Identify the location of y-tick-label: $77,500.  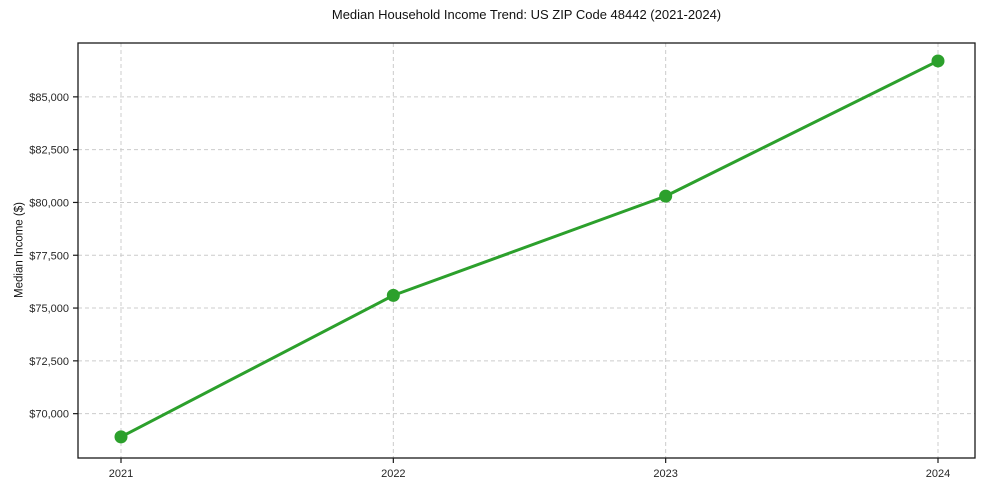
(49, 256).